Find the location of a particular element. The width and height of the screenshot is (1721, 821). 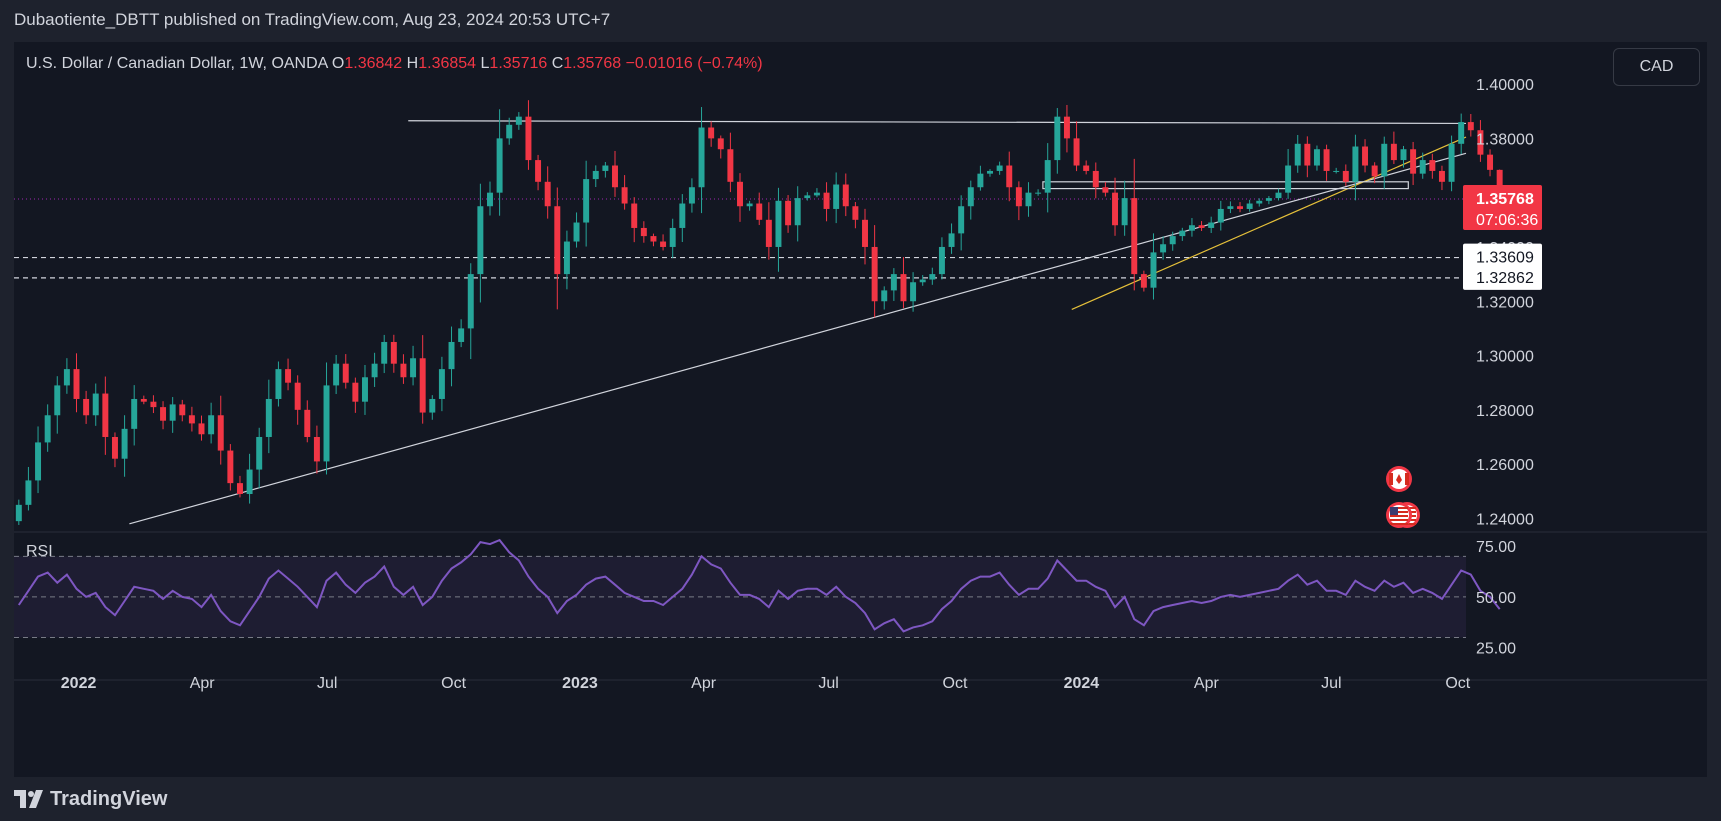

flag-band is located at coordinates (1407, 479).